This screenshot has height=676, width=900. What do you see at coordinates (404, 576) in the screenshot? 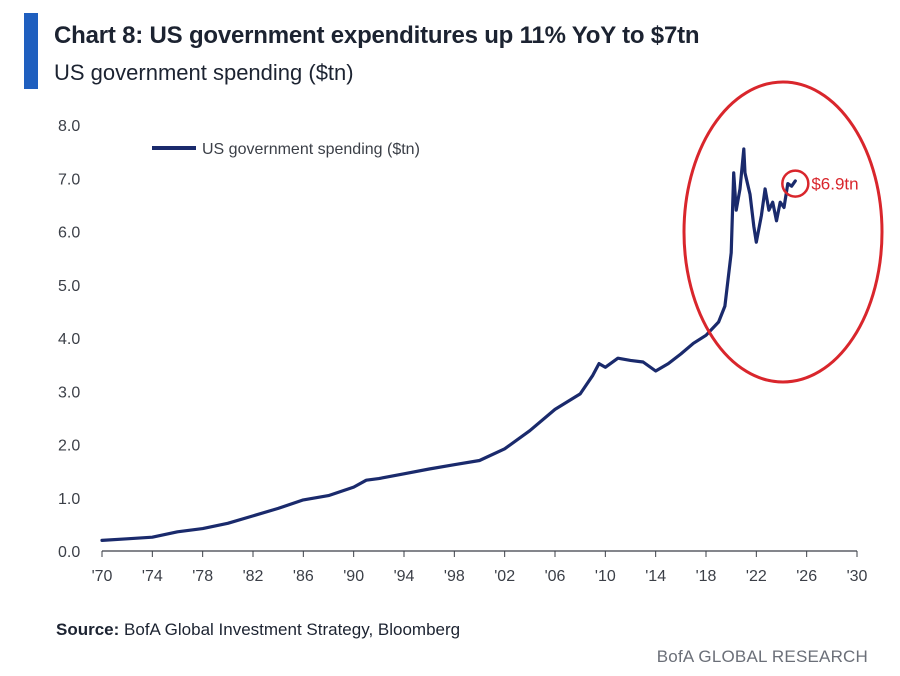
I see `x-tick-label: '94` at bounding box center [404, 576].